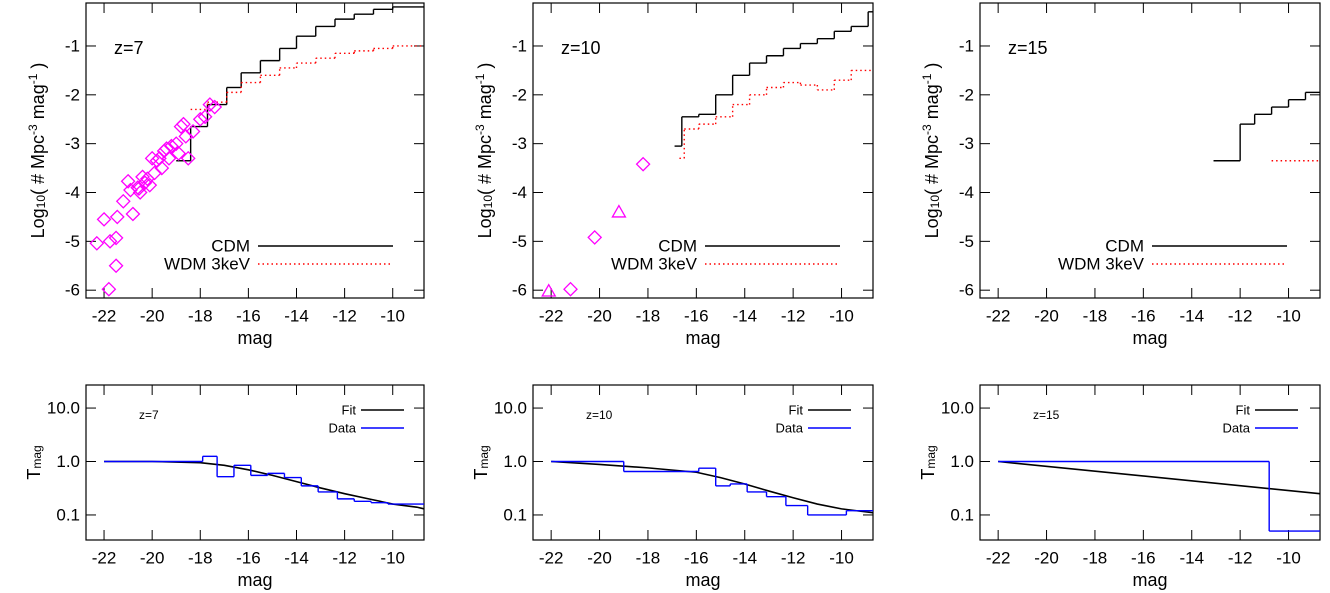 This screenshot has width=1330, height=593. I want to click on annotation: z=15, so click(1028, 48).